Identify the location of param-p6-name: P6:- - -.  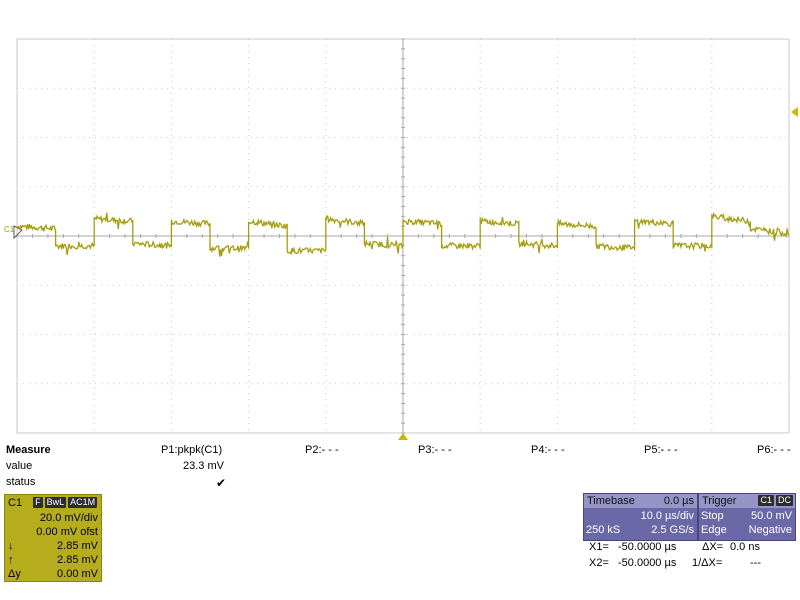
(774, 450).